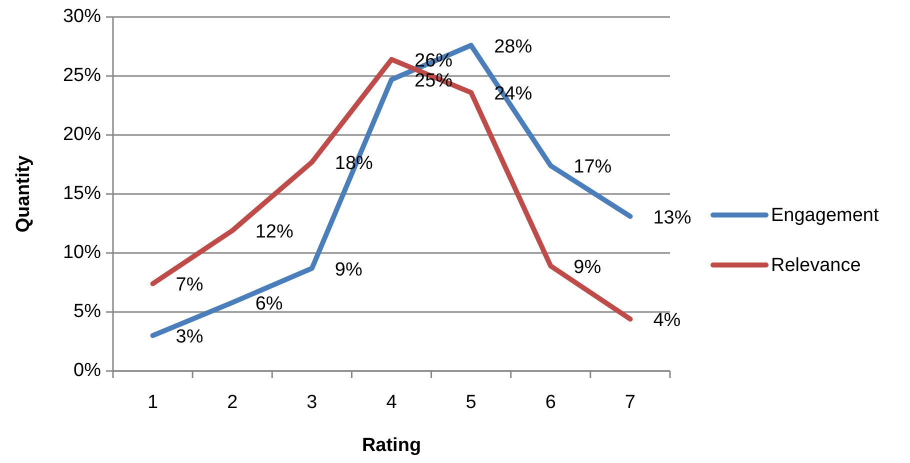 This screenshot has width=910, height=463. What do you see at coordinates (392, 445) in the screenshot?
I see `x-axis-title: Rating` at bounding box center [392, 445].